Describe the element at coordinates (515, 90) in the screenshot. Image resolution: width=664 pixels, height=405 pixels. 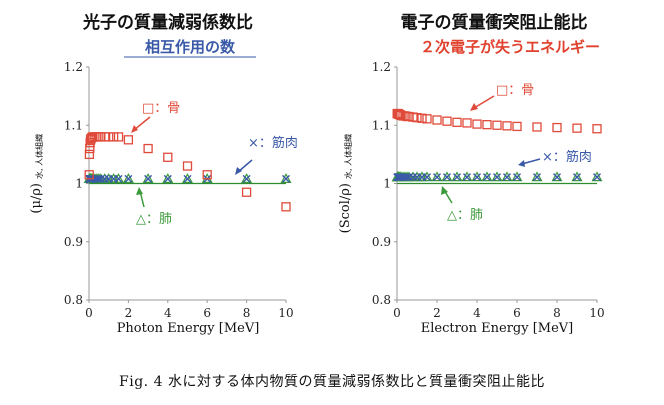
I see `right-annotation-bone: □：骨` at that location.